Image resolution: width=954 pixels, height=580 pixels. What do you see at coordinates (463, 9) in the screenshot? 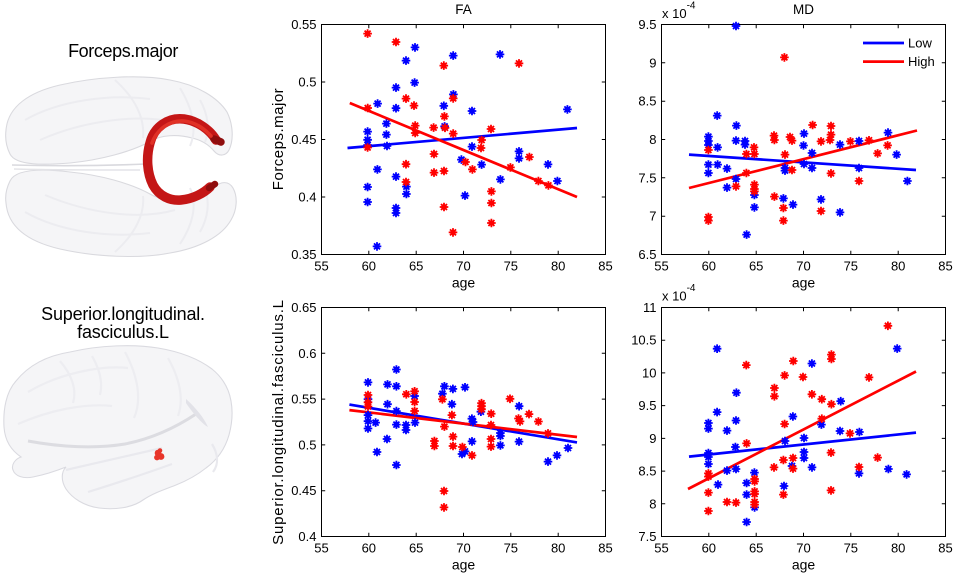
I see `svg-text: FA` at bounding box center [463, 9].